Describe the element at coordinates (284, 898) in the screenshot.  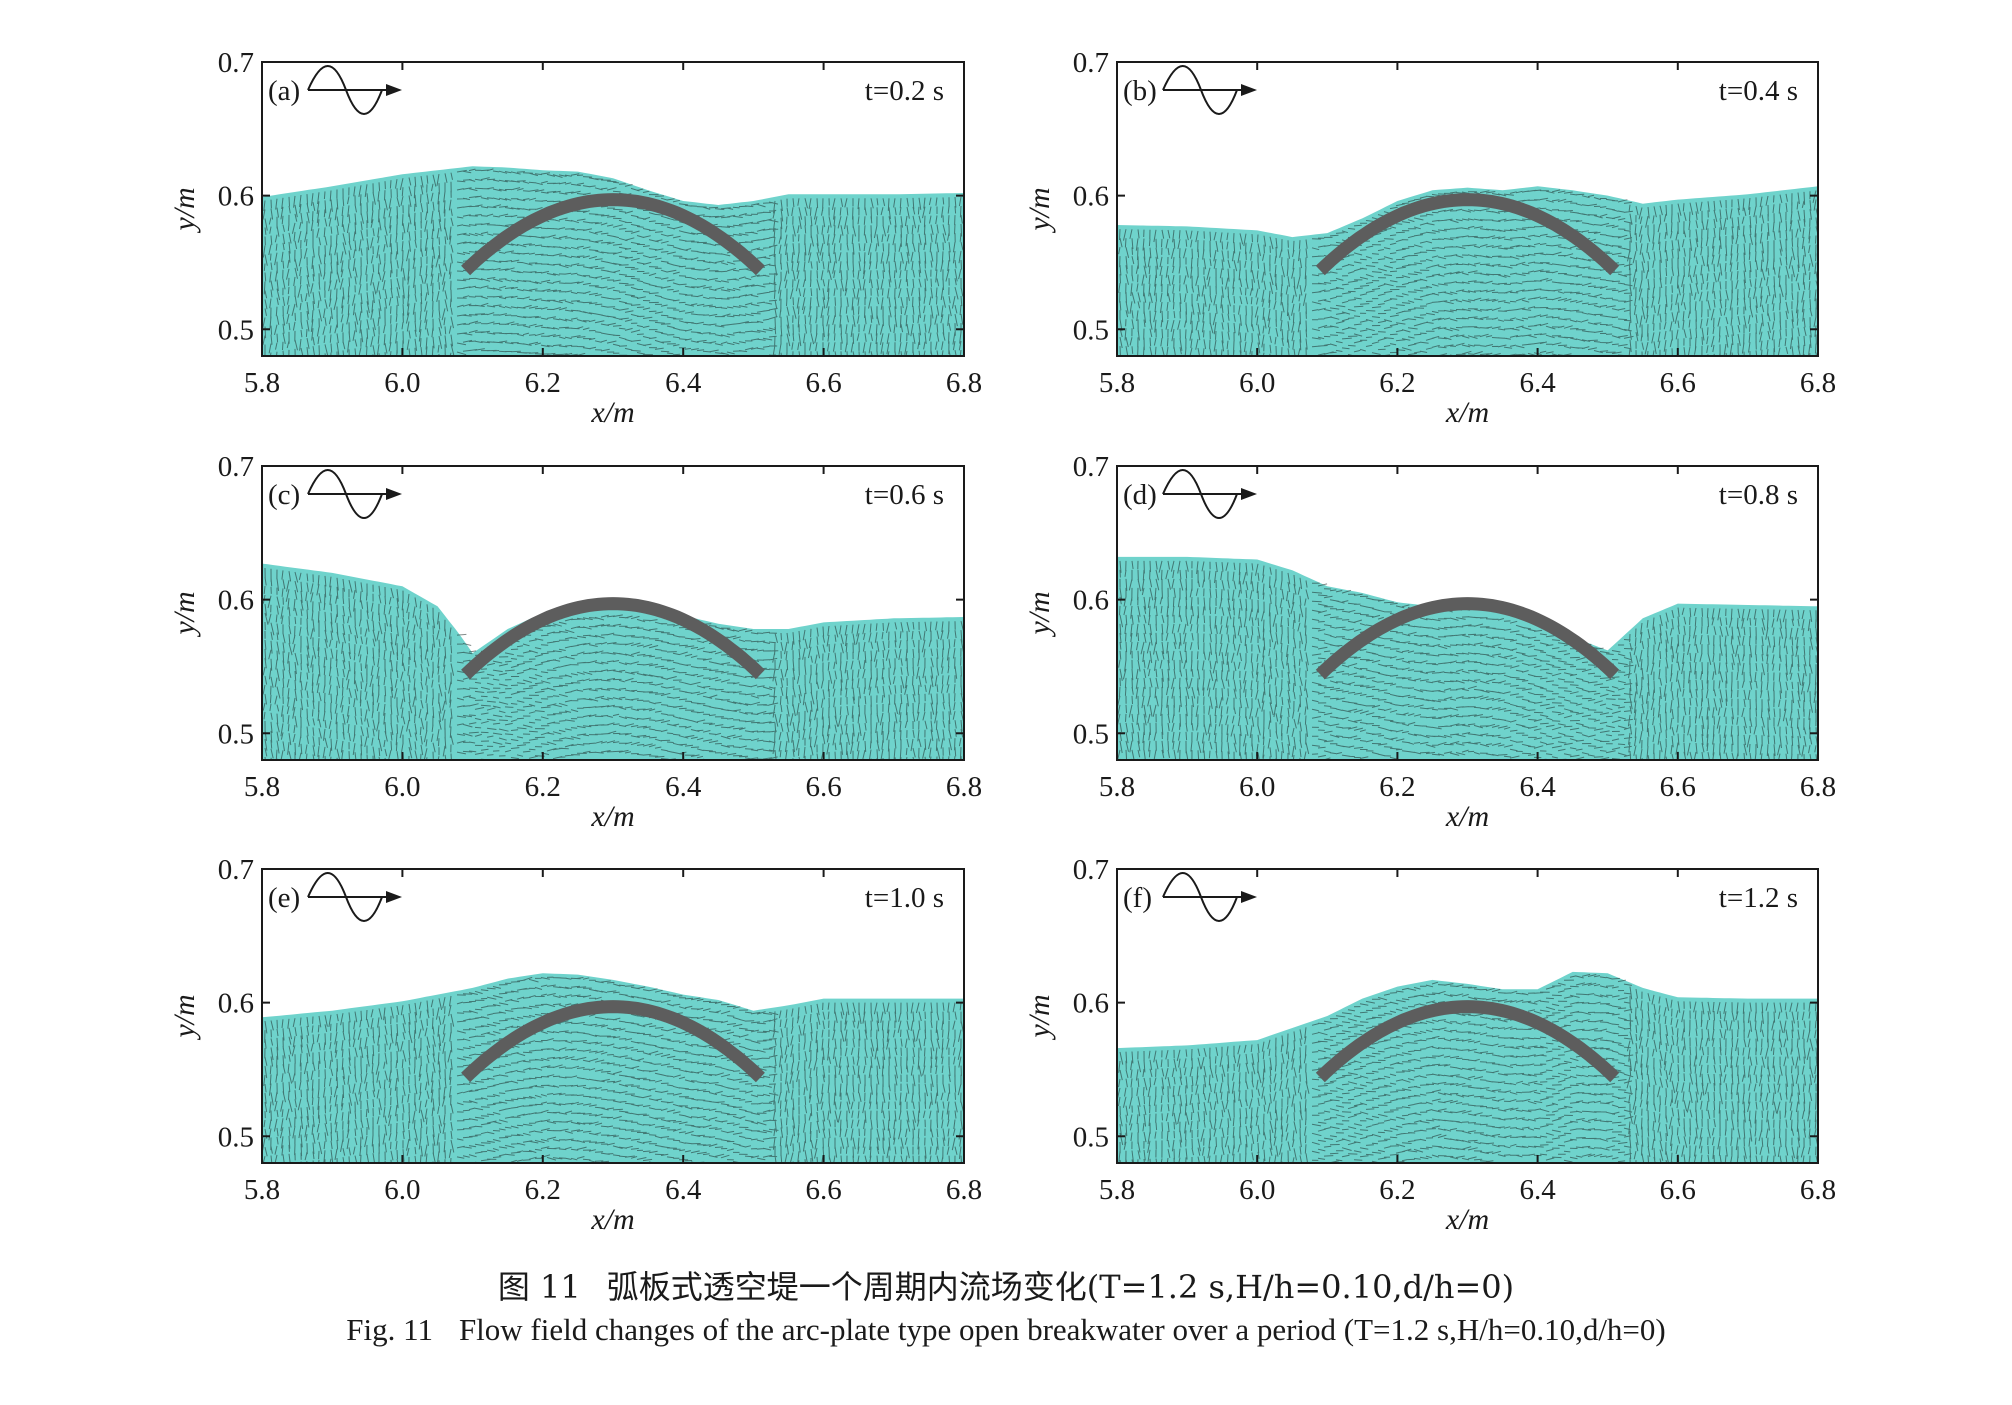
I see `panel-label: (e)` at that location.